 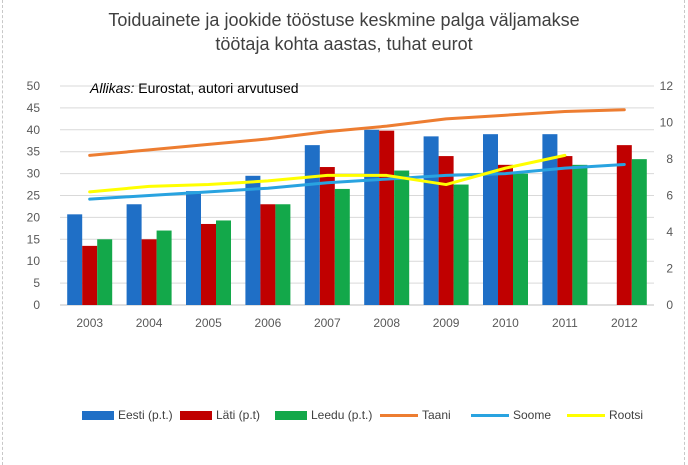 I want to click on y-left-tick-label: 30, so click(x=34, y=174).